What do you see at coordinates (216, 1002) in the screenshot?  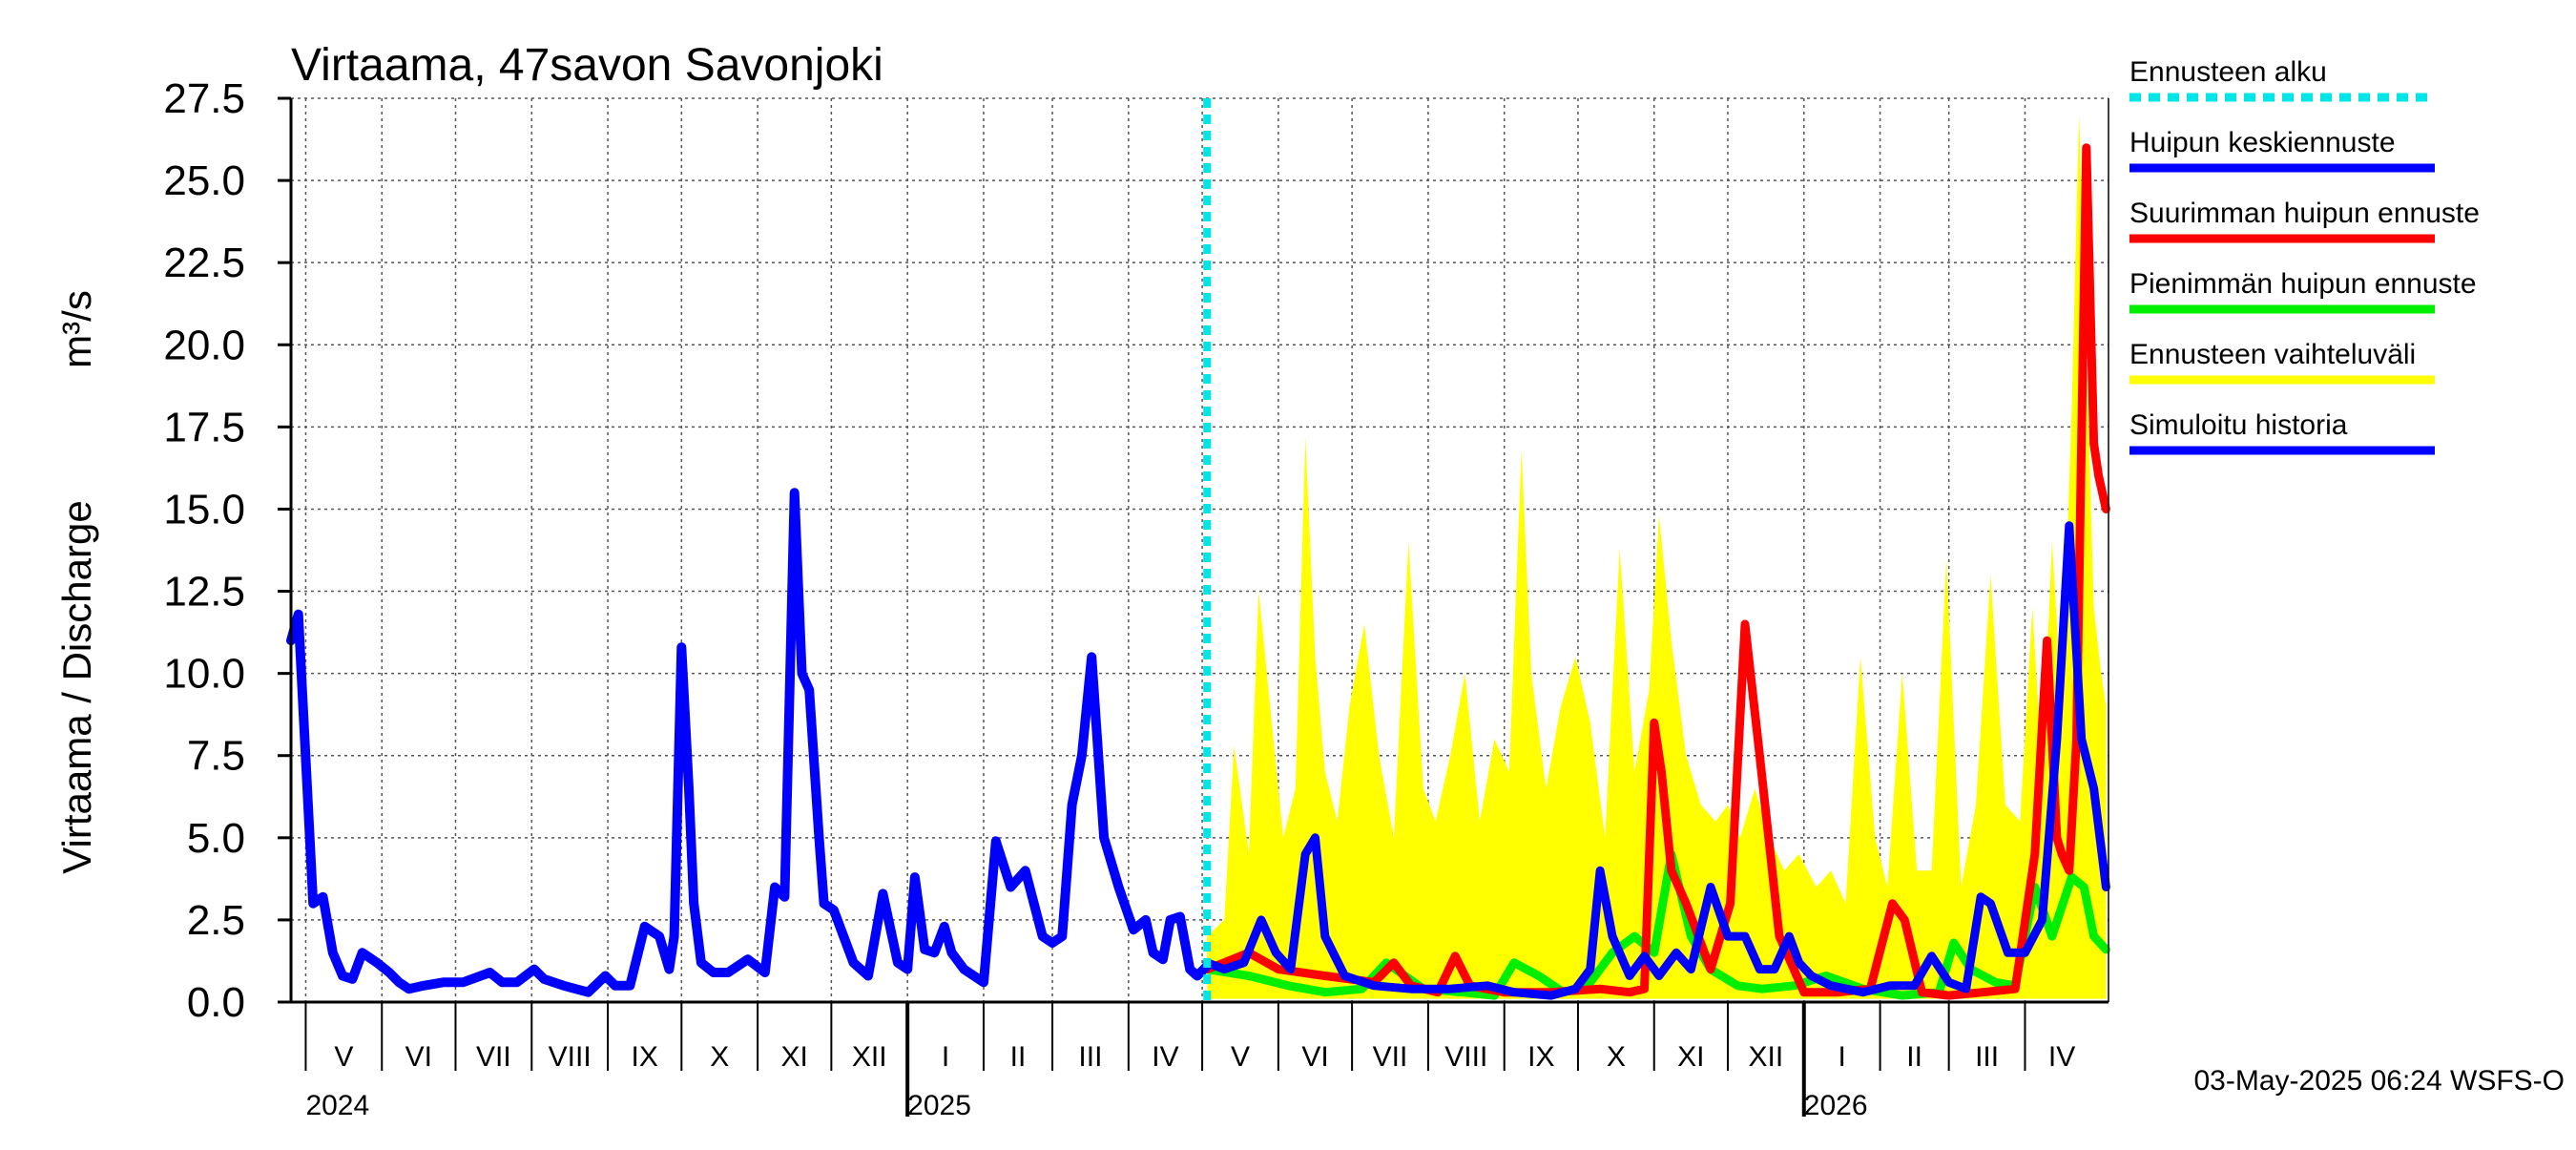 I see `y-tick-label: 0.0` at bounding box center [216, 1002].